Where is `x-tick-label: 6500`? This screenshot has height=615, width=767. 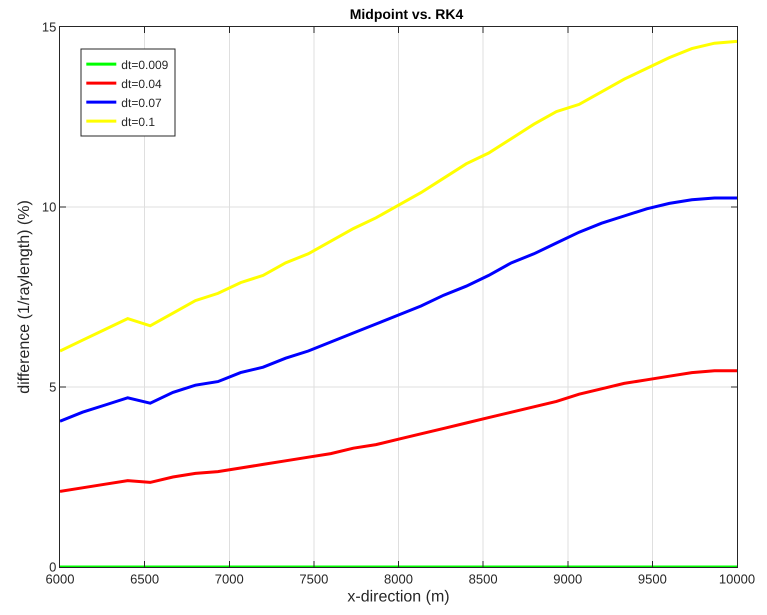 x-tick-label: 6500 is located at coordinates (145, 579).